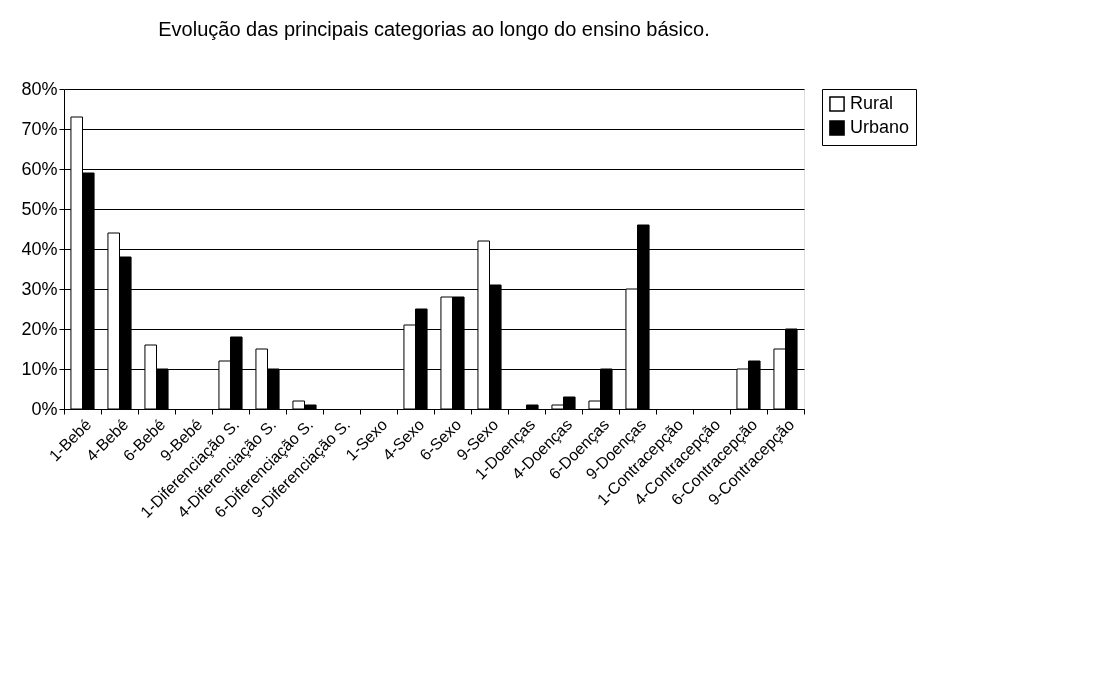 The image size is (1103, 683). Describe the element at coordinates (872, 103) in the screenshot. I see `legend-label: Rural` at that location.